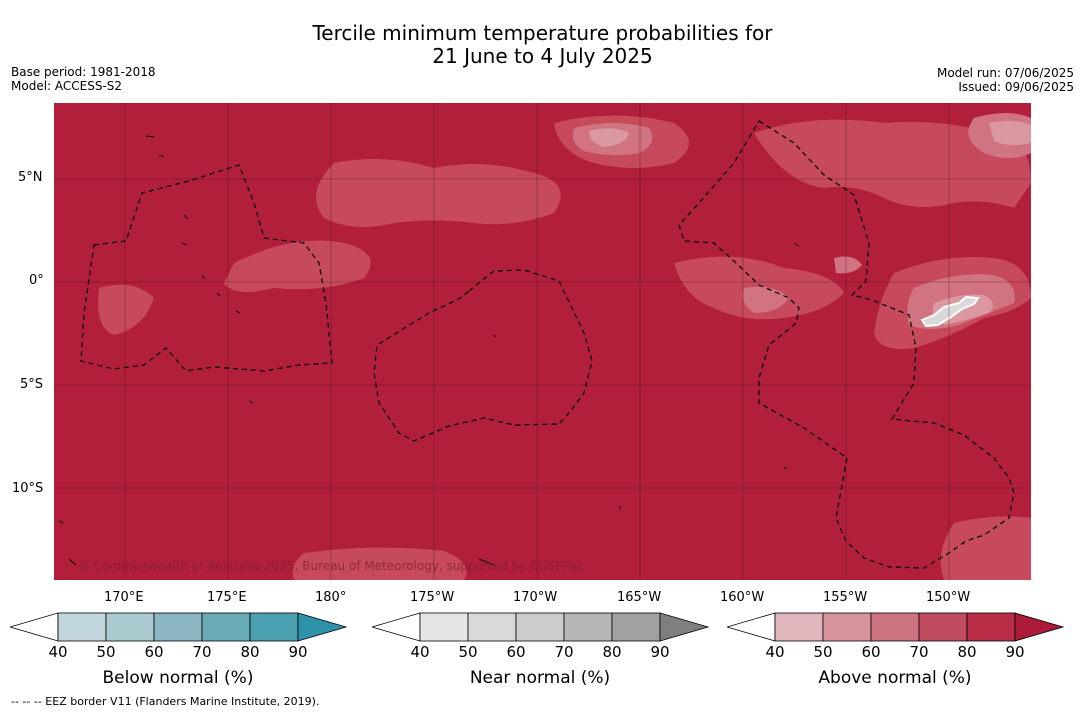  I want to click on tick-below-40: 40, so click(58, 652).